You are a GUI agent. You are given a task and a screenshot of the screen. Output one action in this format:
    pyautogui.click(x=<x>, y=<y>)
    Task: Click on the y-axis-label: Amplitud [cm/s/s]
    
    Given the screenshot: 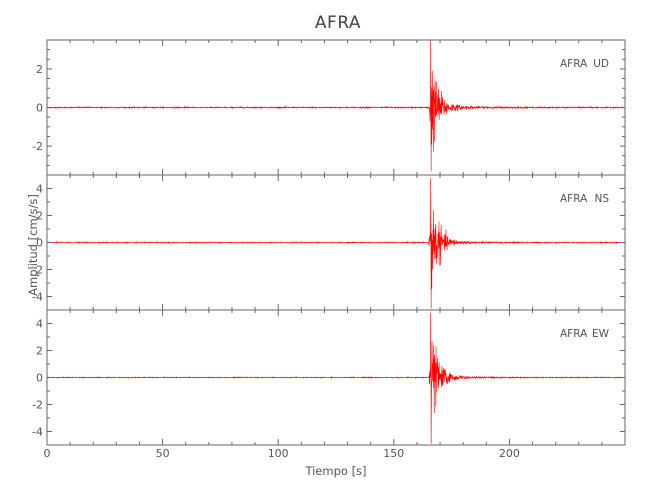 What is the action you would take?
    pyautogui.click(x=33, y=245)
    